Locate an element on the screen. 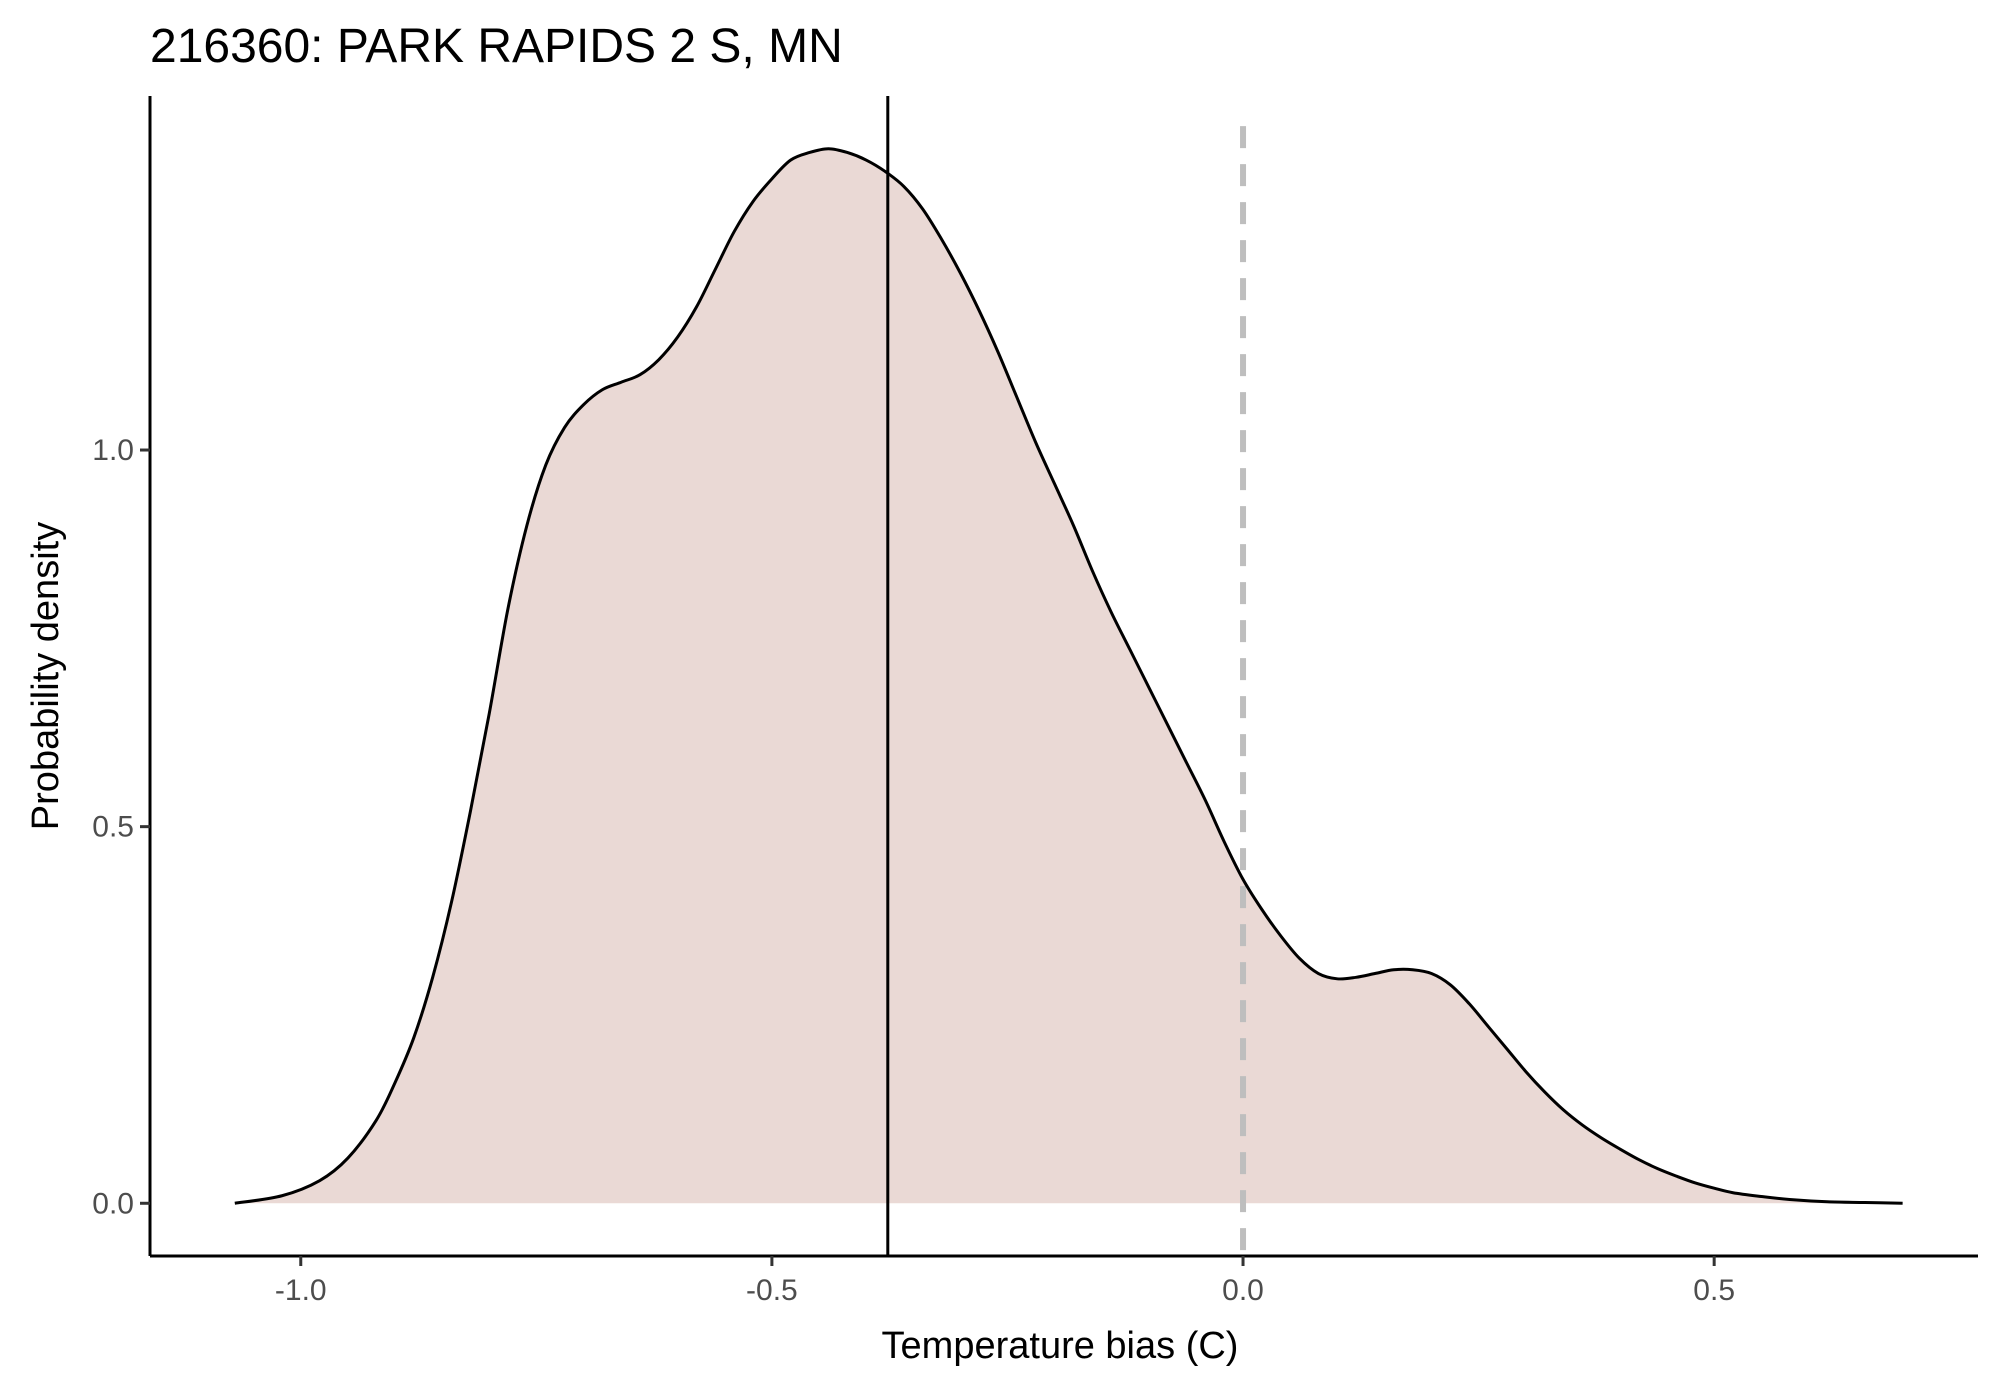 The image size is (1990, 1384). y-tick-label: 0.5 is located at coordinates (113, 827).